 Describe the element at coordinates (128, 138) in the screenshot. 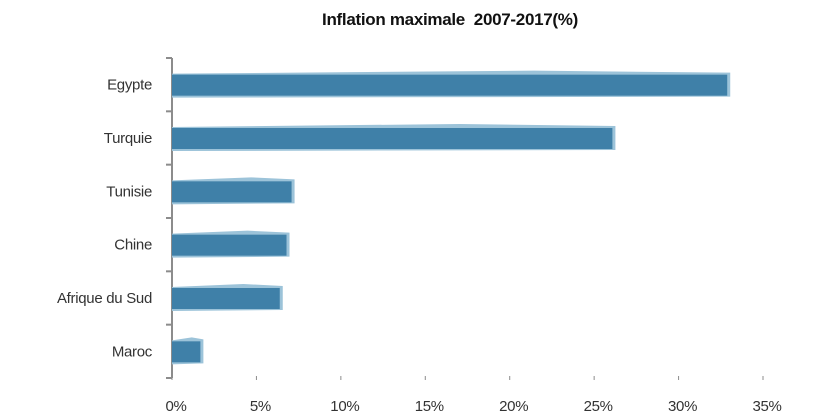

I see `category-label: Turquie` at that location.